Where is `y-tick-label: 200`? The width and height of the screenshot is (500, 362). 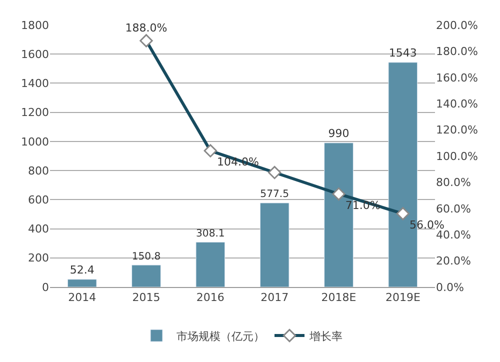 y-tick-label: 200 is located at coordinates (38, 258).